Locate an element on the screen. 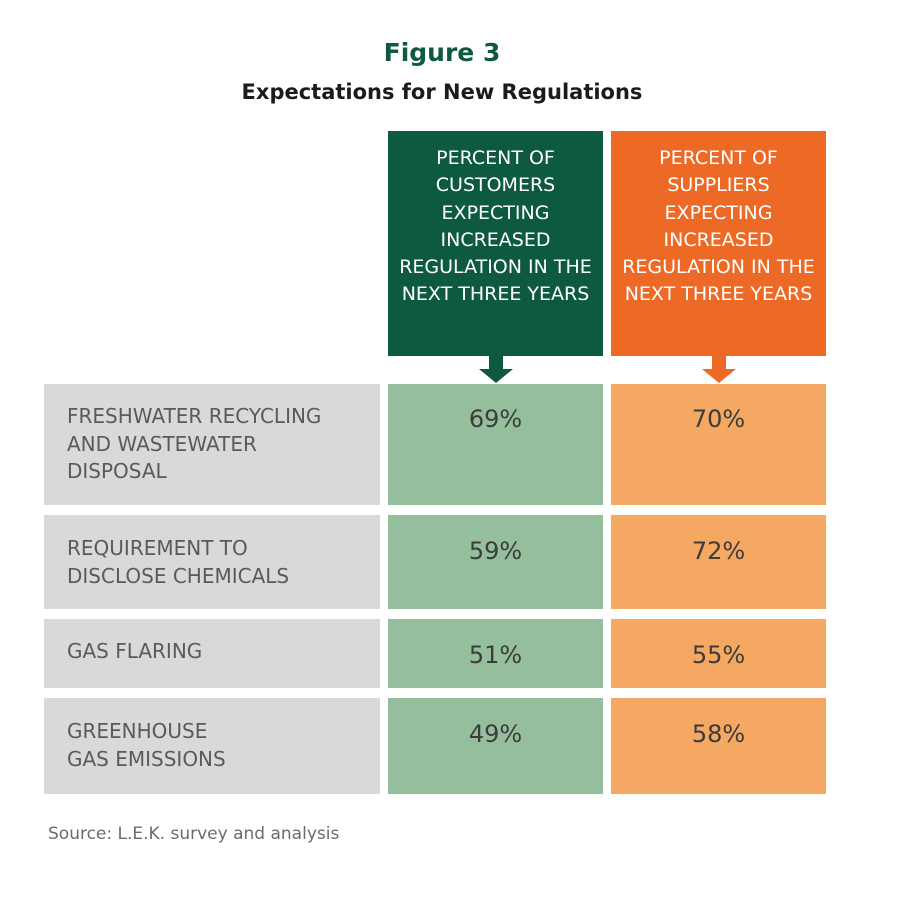 This screenshot has width=909, height=900. suppliers-arrow-stem is located at coordinates (718, 362).